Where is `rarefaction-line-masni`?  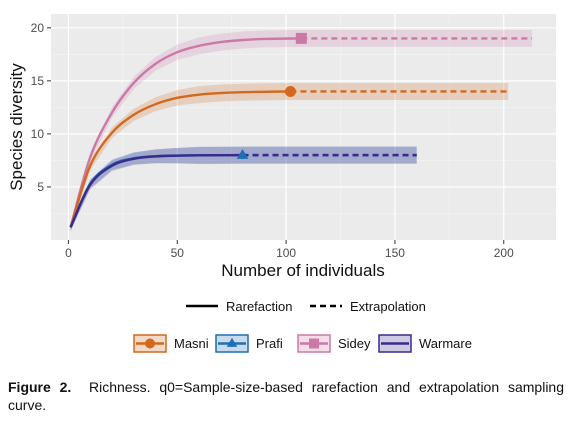
rarefaction-line-masni is located at coordinates (180, 159).